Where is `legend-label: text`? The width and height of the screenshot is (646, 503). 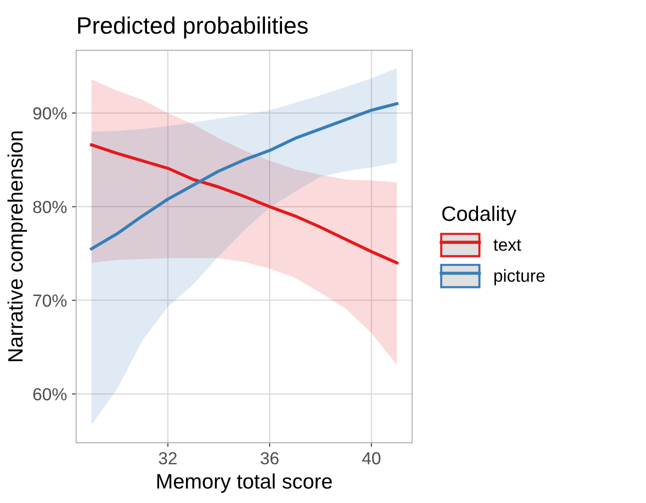 legend-label: text is located at coordinates (508, 245).